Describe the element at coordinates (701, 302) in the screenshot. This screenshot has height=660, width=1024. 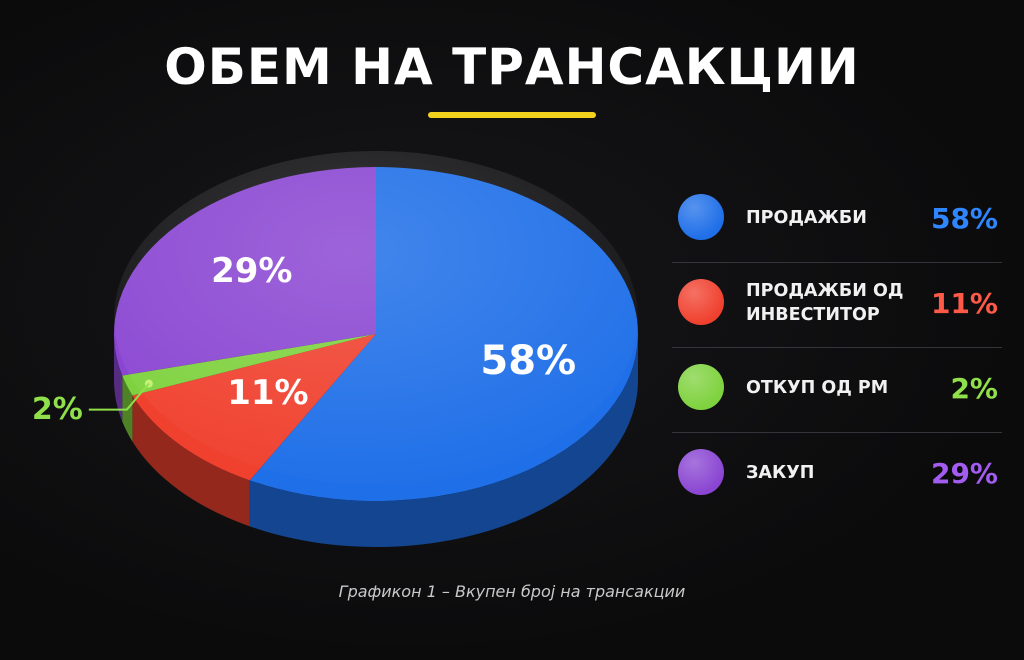
I see `legend-swatch-investor-sales` at that location.